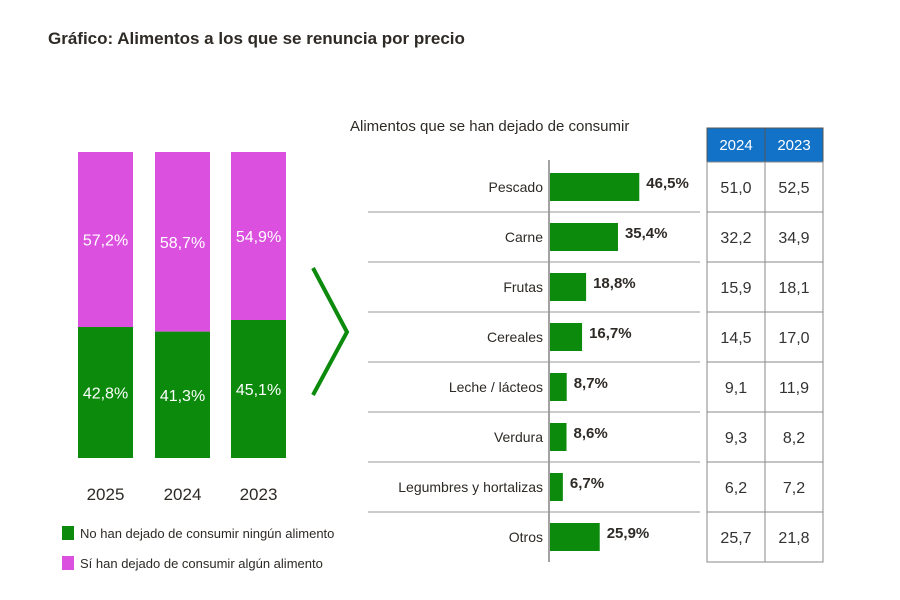 The image size is (900, 600). Describe the element at coordinates (470, 487) in the screenshot. I see `category-label: Legumbres y hortalizas` at that location.